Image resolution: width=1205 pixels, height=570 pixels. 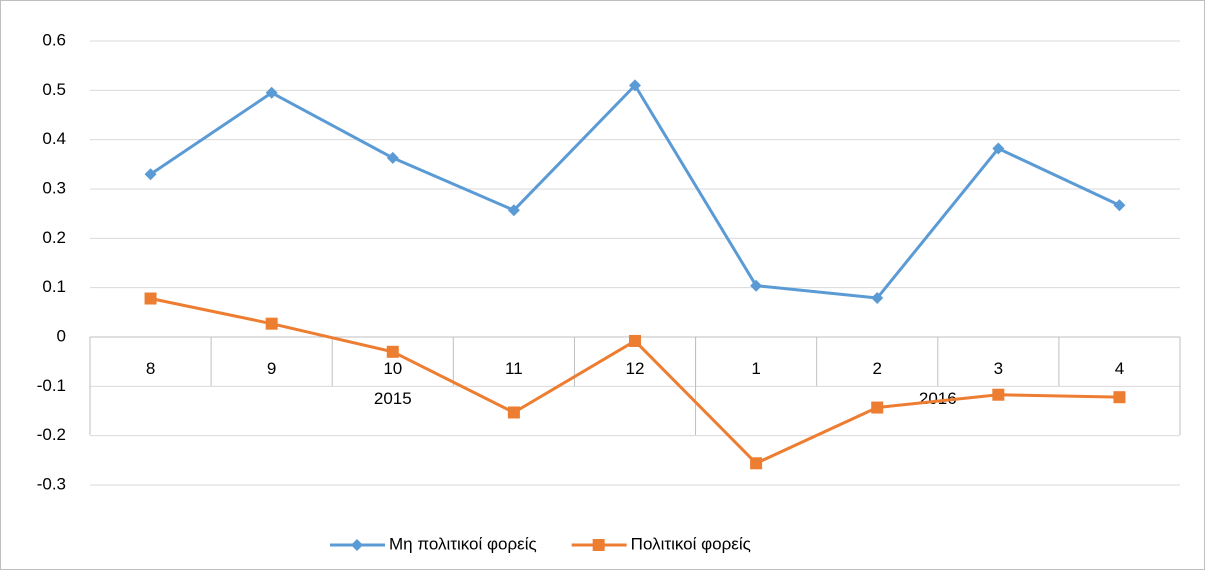 I want to click on legend-item: Μη πολιτικοί φορείς, so click(x=433, y=543).